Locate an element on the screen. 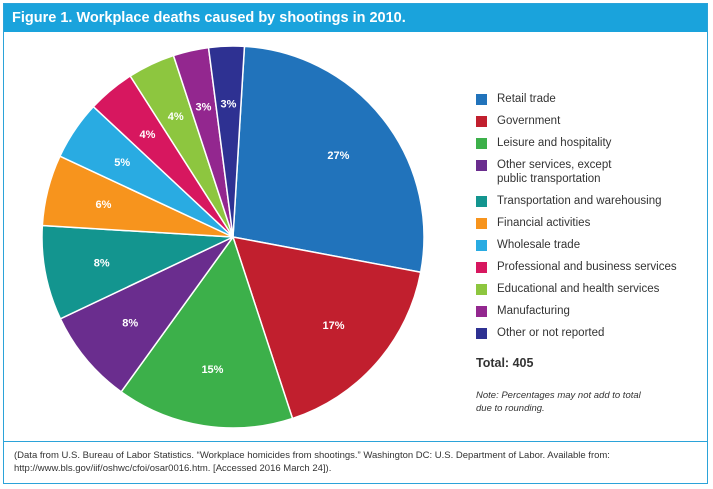 The width and height of the screenshot is (713, 489). pie-slice-label-7: 4% is located at coordinates (148, 135).